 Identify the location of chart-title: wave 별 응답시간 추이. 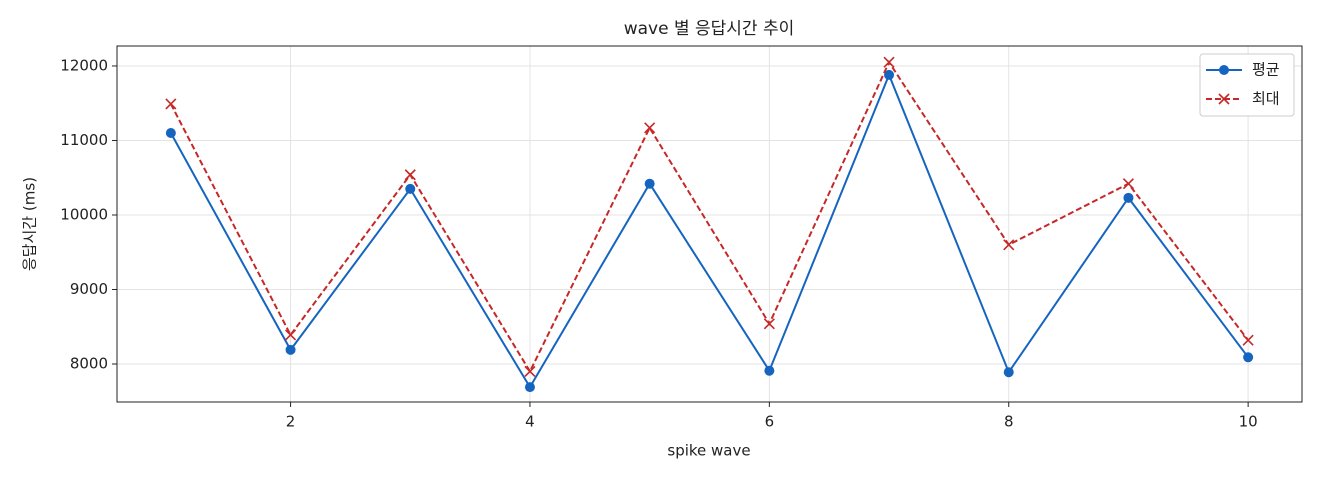
(709, 29).